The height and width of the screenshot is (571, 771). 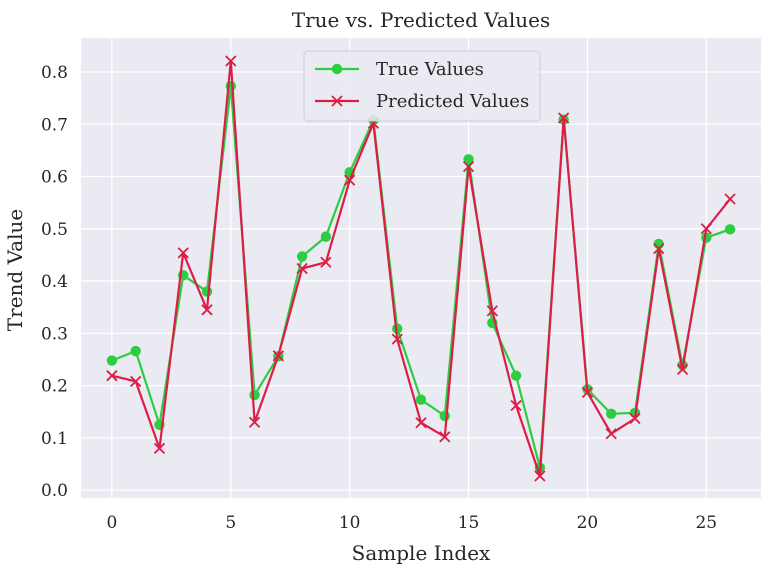 What do you see at coordinates (411, 523) in the screenshot?
I see `x-axis-ticks: 0 5 10 15 20 25` at bounding box center [411, 523].